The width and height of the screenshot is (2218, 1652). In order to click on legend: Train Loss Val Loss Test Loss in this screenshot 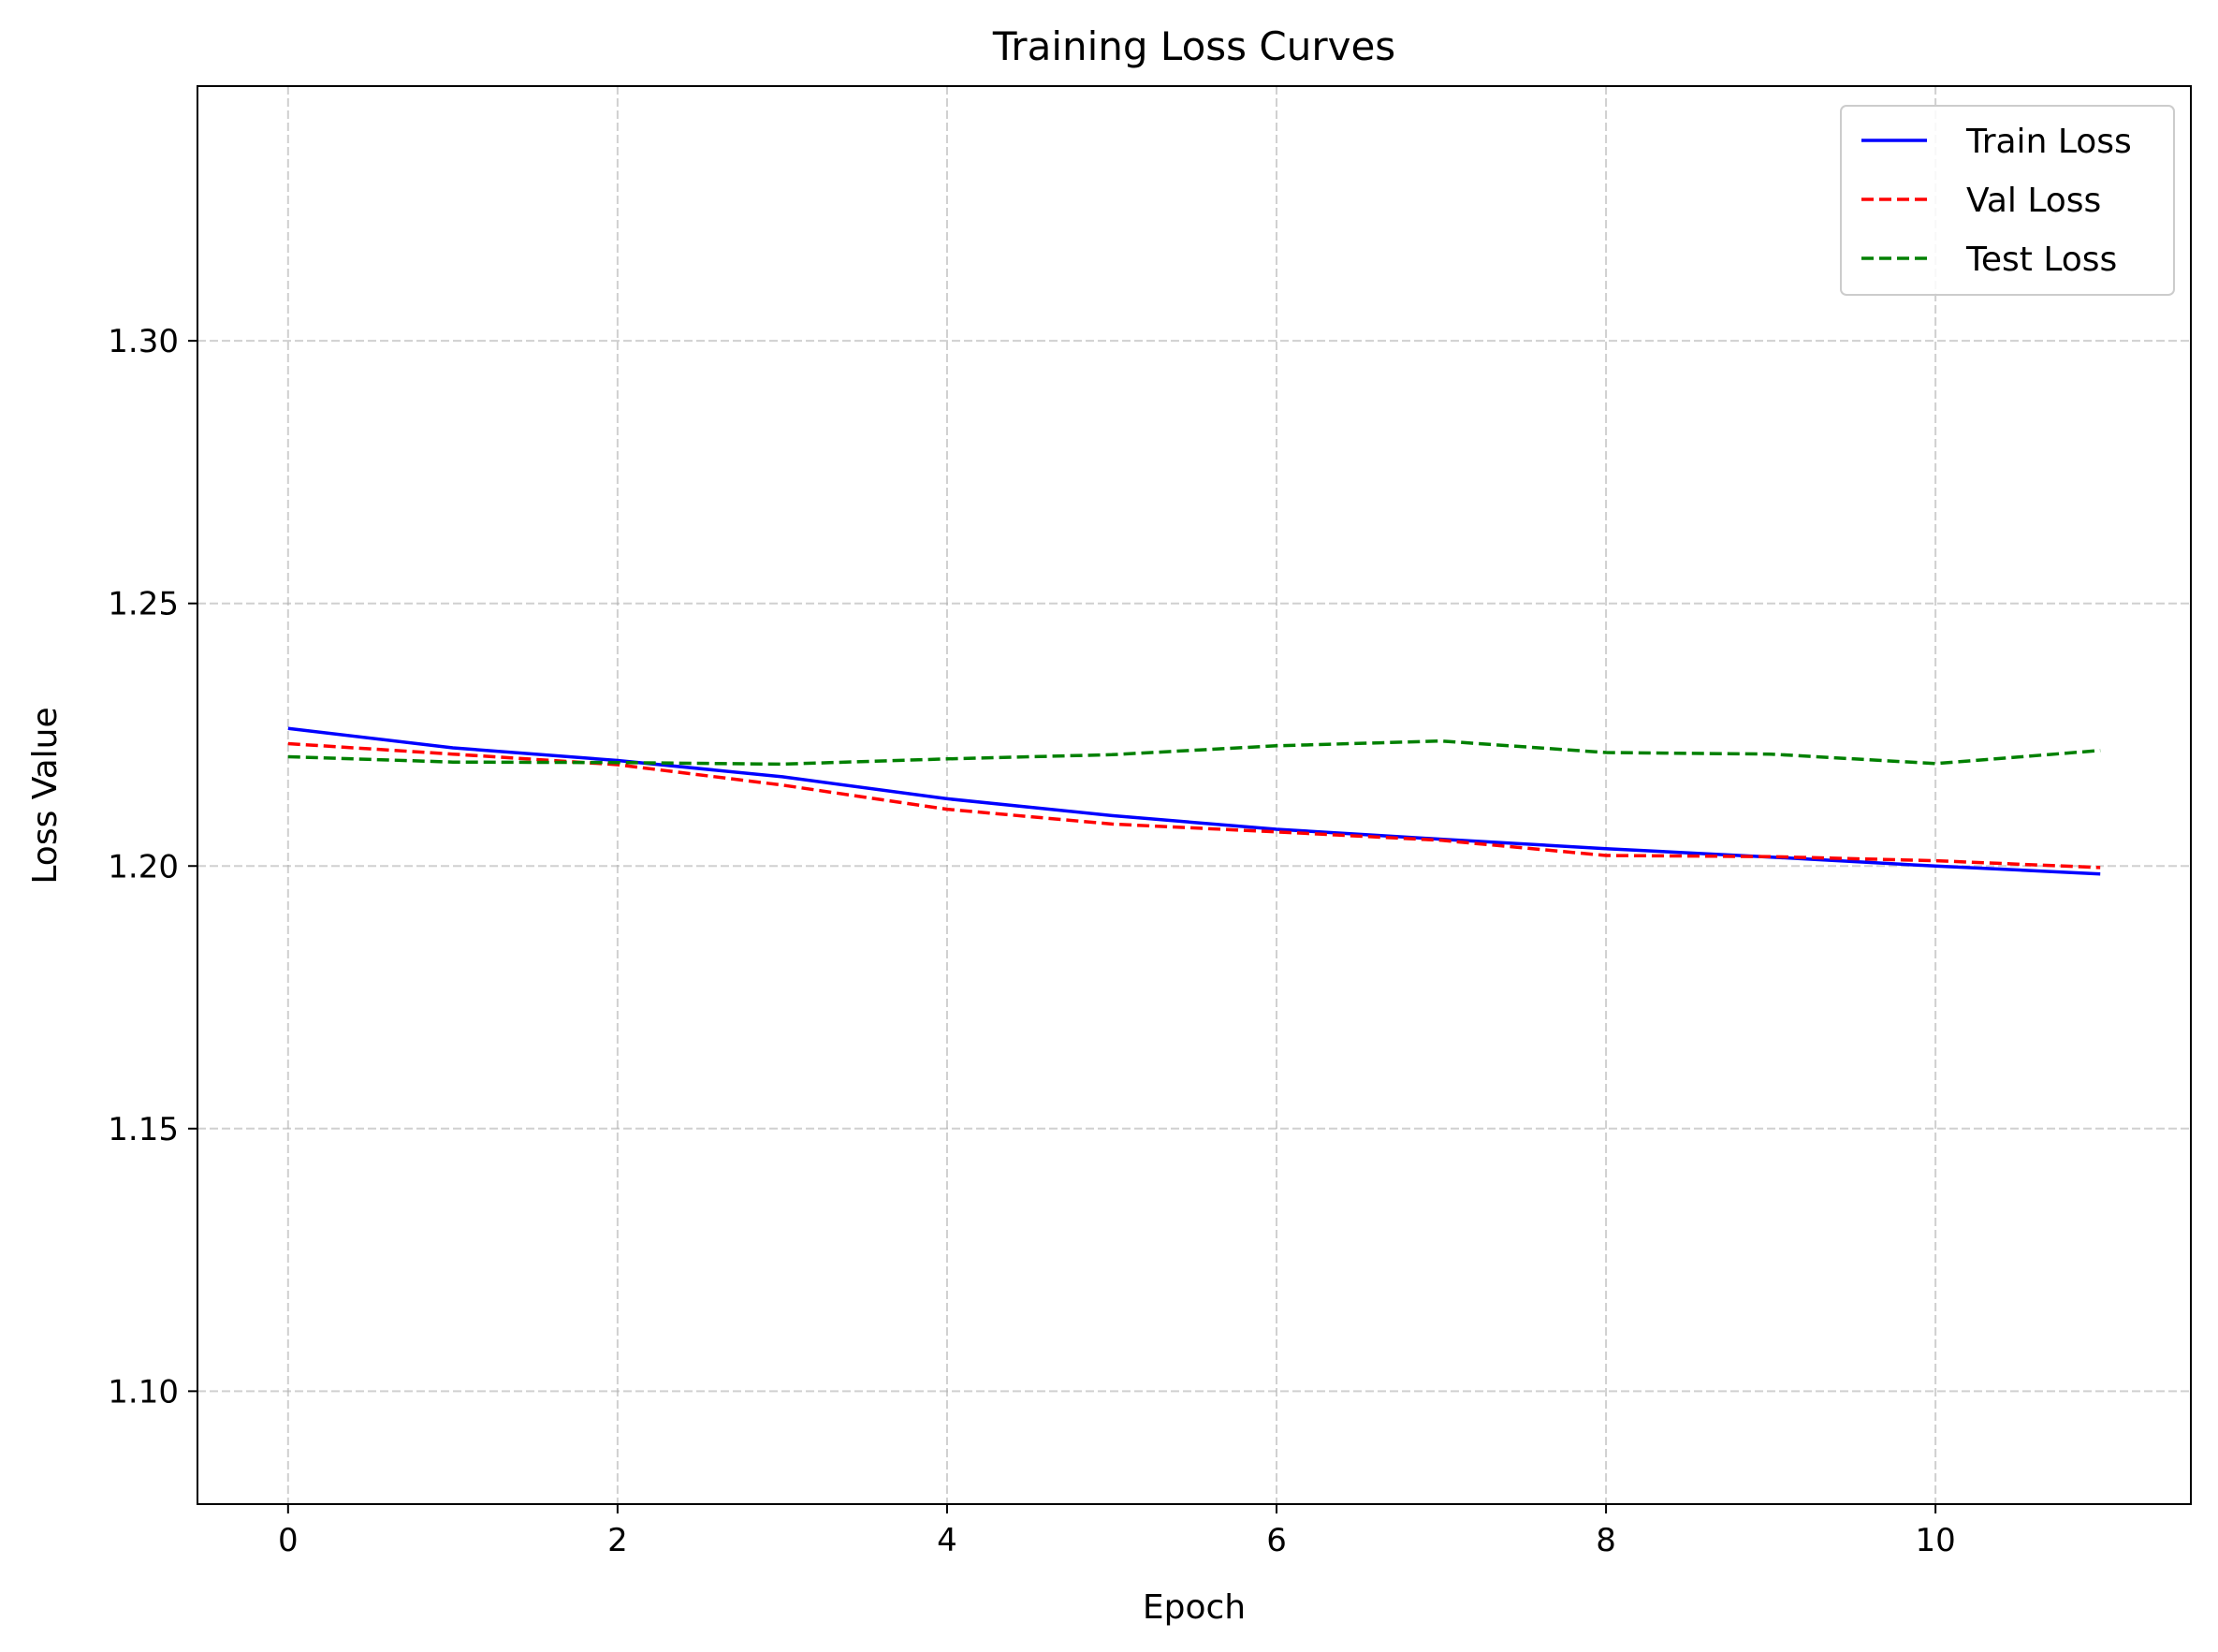, I will do `click(2008, 201)`.